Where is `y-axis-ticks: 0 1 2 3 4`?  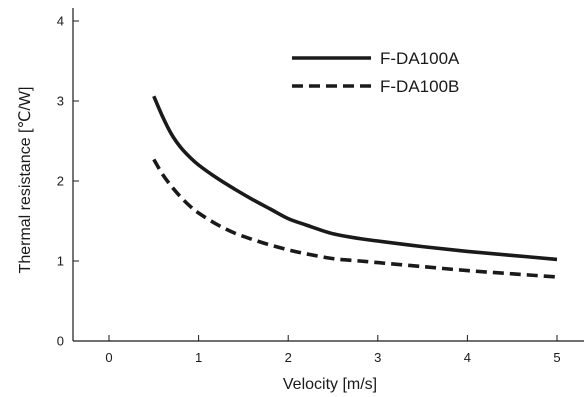 y-axis-ticks: 0 1 2 3 4 is located at coordinates (68, 181).